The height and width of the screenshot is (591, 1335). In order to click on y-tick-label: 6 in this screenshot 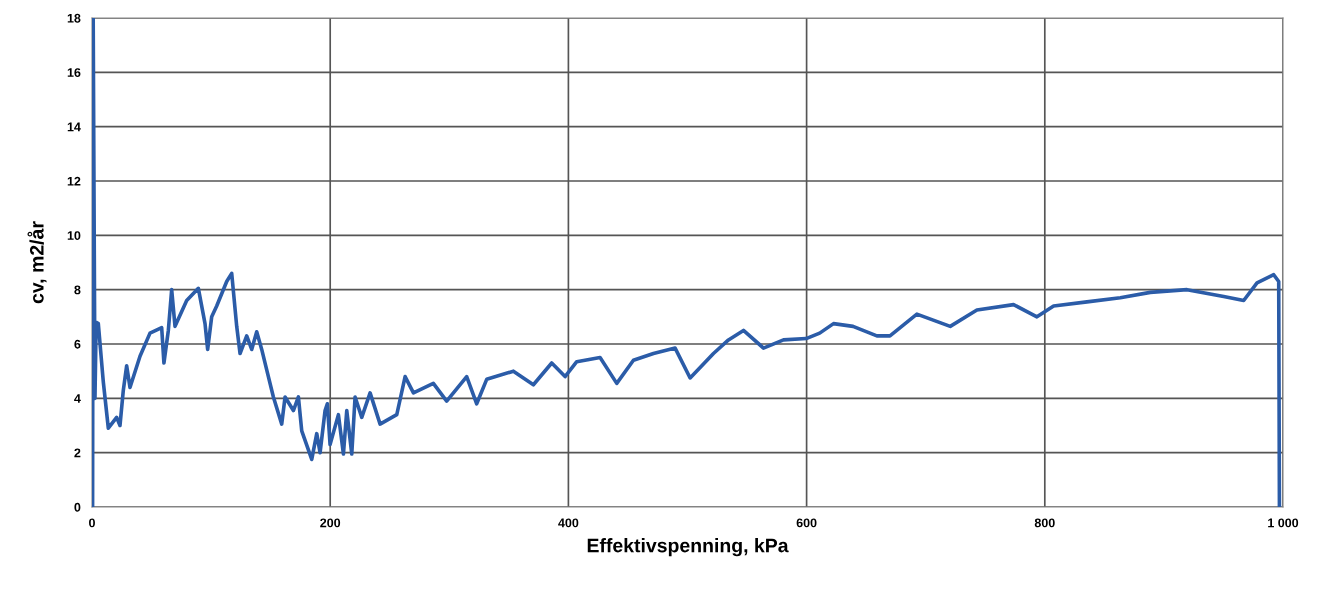, I will do `click(77, 344)`.